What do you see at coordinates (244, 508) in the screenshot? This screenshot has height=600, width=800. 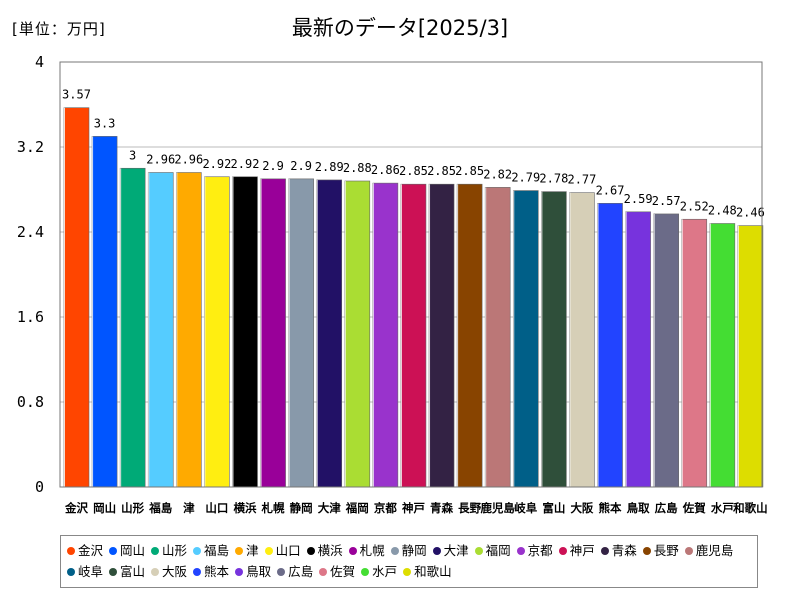 I see `x-tick-label: 横浜` at bounding box center [244, 508].